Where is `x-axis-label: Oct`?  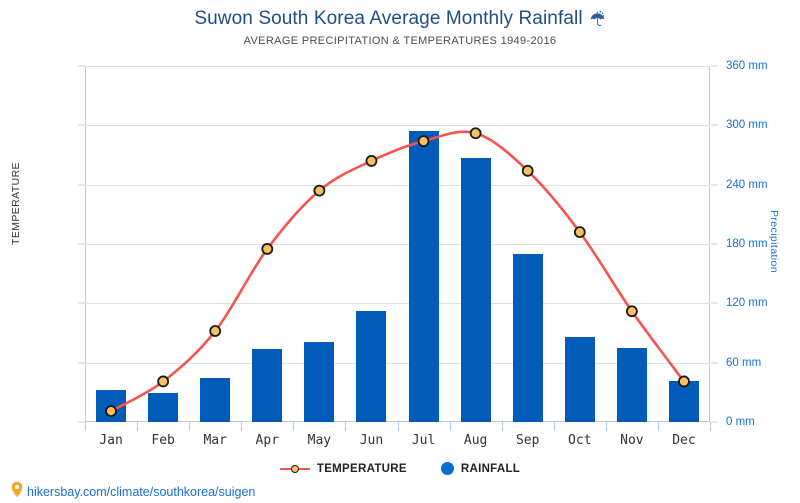
x-axis-label: Oct is located at coordinates (580, 440).